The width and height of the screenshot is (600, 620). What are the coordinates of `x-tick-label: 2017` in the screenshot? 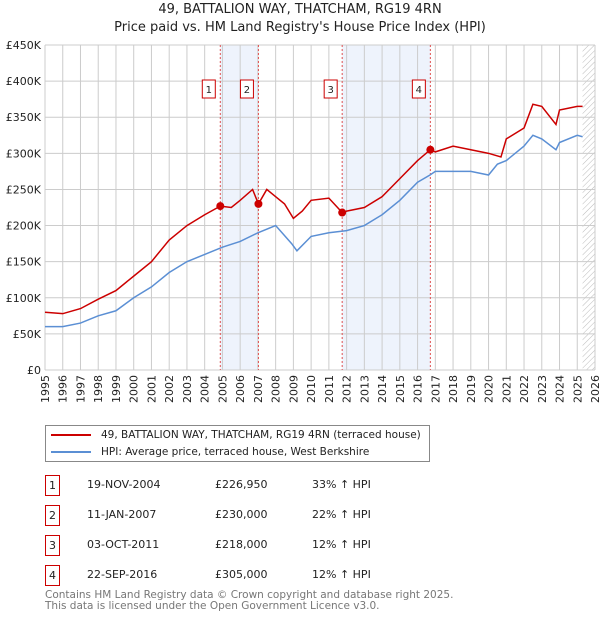 It's located at (435, 389).